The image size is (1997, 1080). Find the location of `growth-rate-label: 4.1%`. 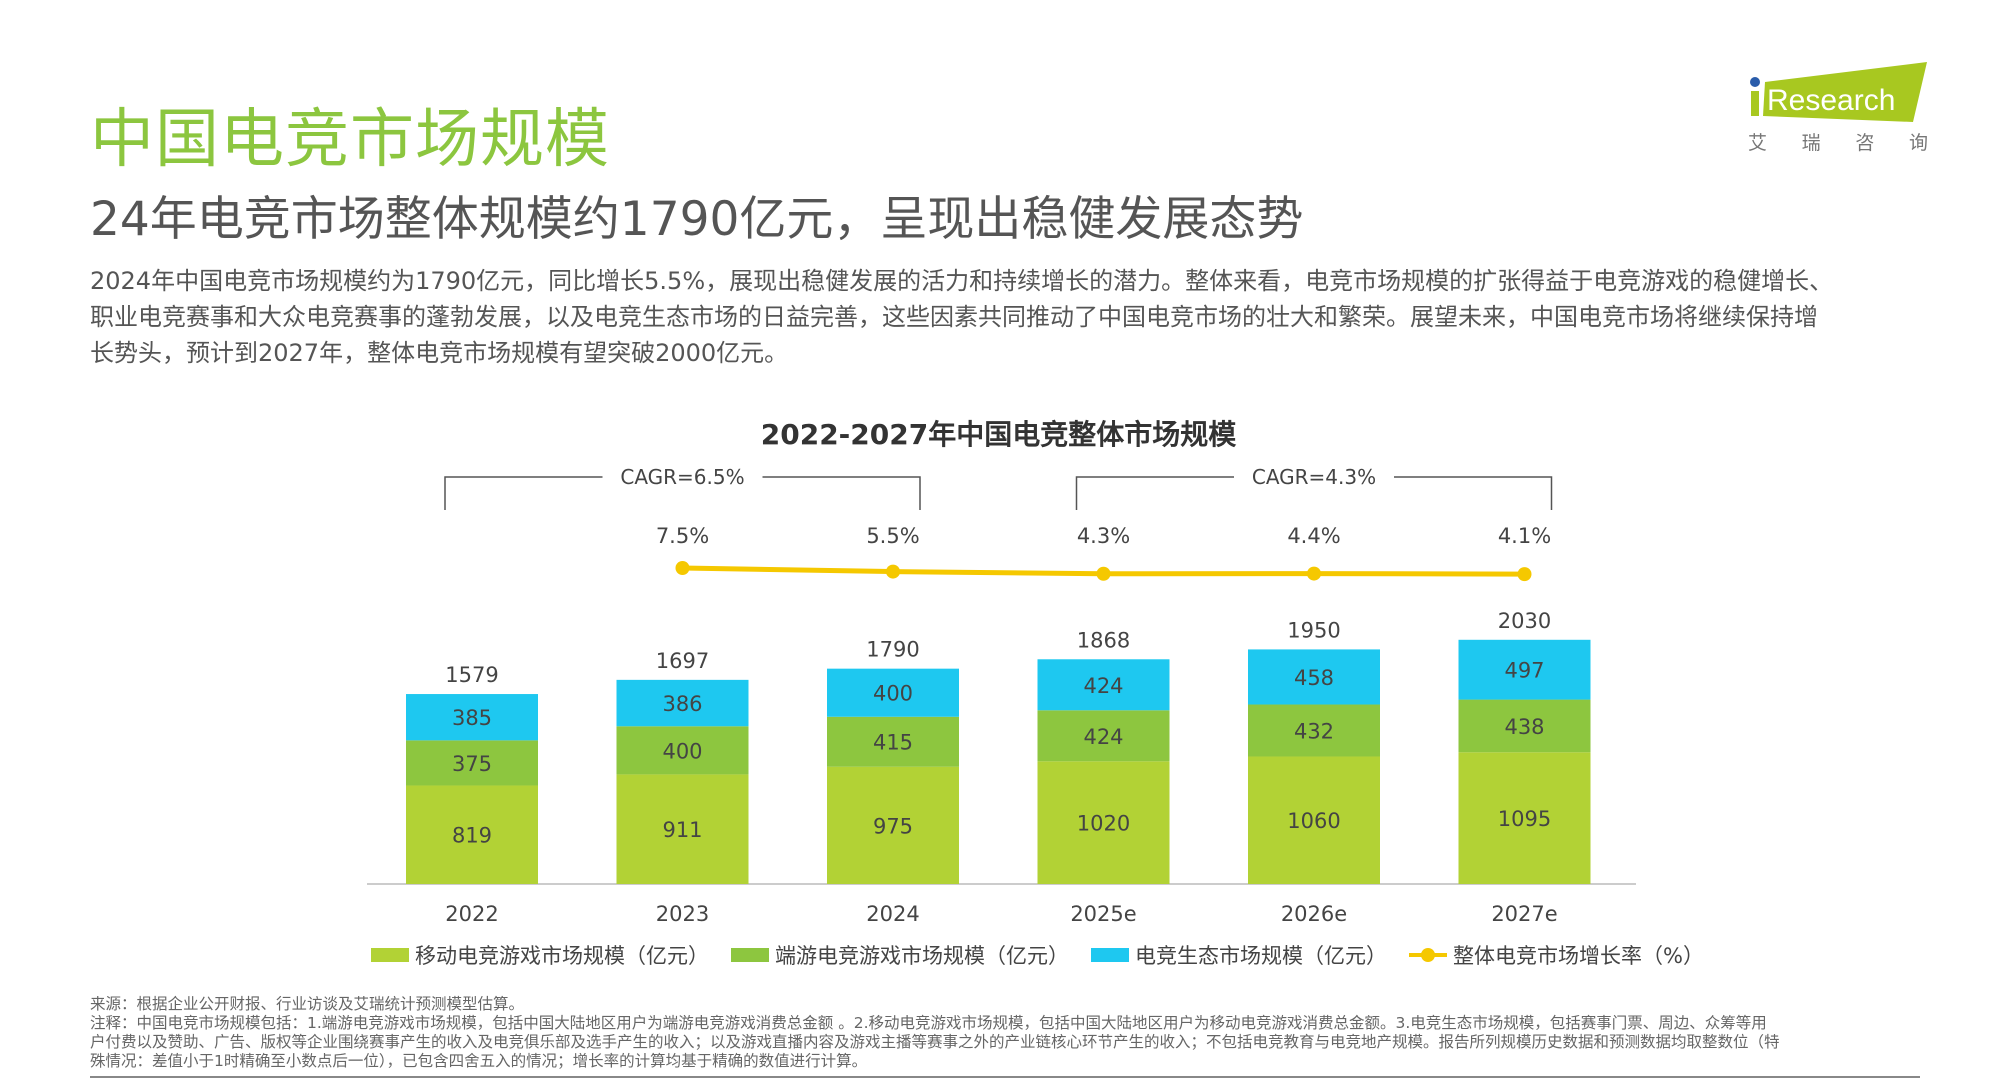

growth-rate-label: 4.1% is located at coordinates (1524, 536).